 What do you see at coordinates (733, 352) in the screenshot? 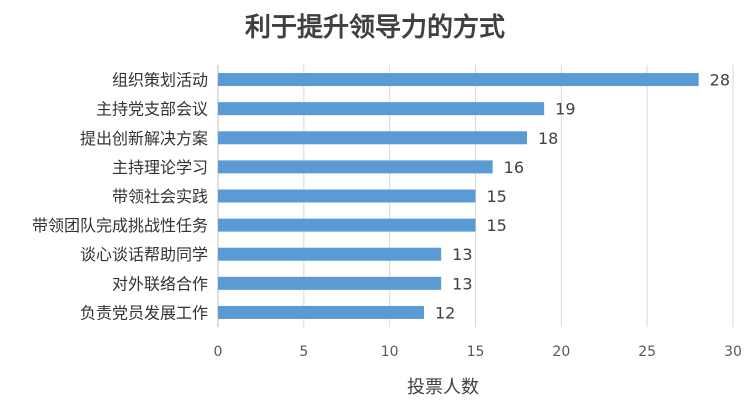
I see `x-tick-label: 30` at bounding box center [733, 352].